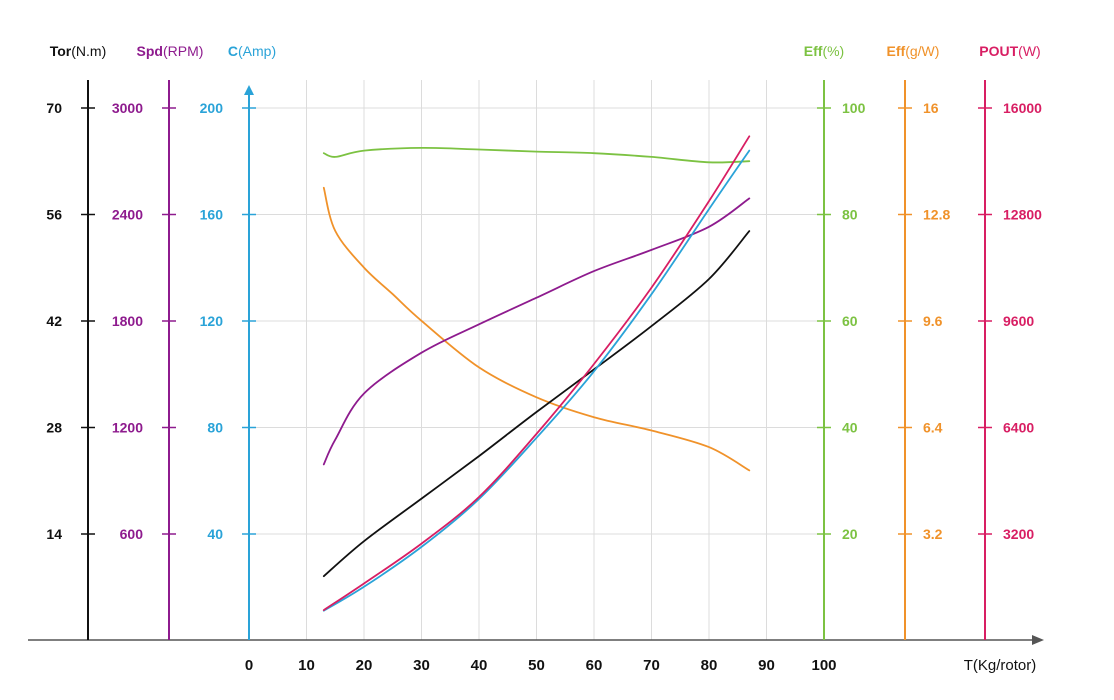 The width and height of the screenshot is (1114, 700). What do you see at coordinates (936, 215) in the screenshot?
I see `axis-tick-label-effg: 12.8` at bounding box center [936, 215].